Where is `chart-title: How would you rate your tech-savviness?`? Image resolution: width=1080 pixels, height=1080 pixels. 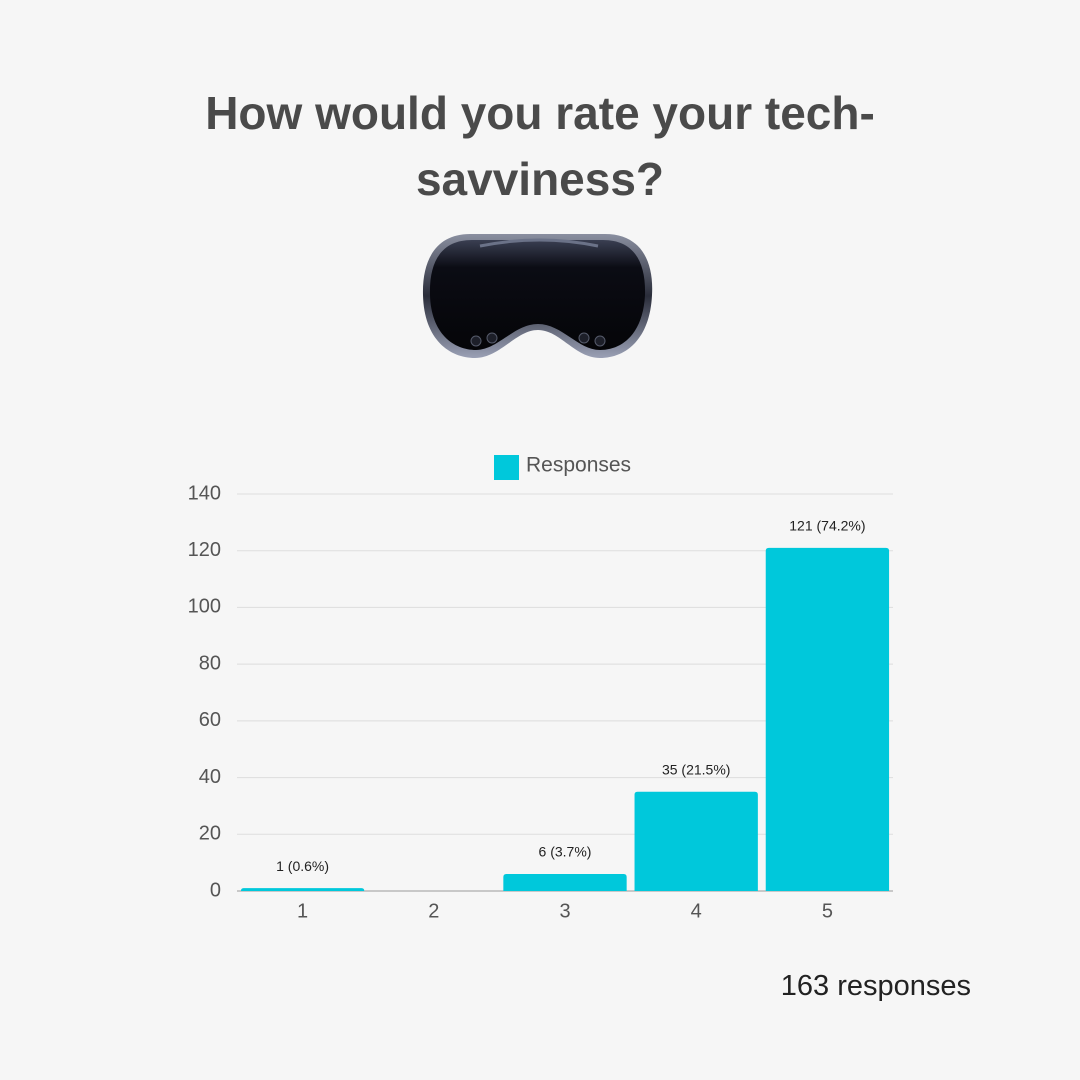 chart-title: How would you rate your tech-savviness? is located at coordinates (540, 146).